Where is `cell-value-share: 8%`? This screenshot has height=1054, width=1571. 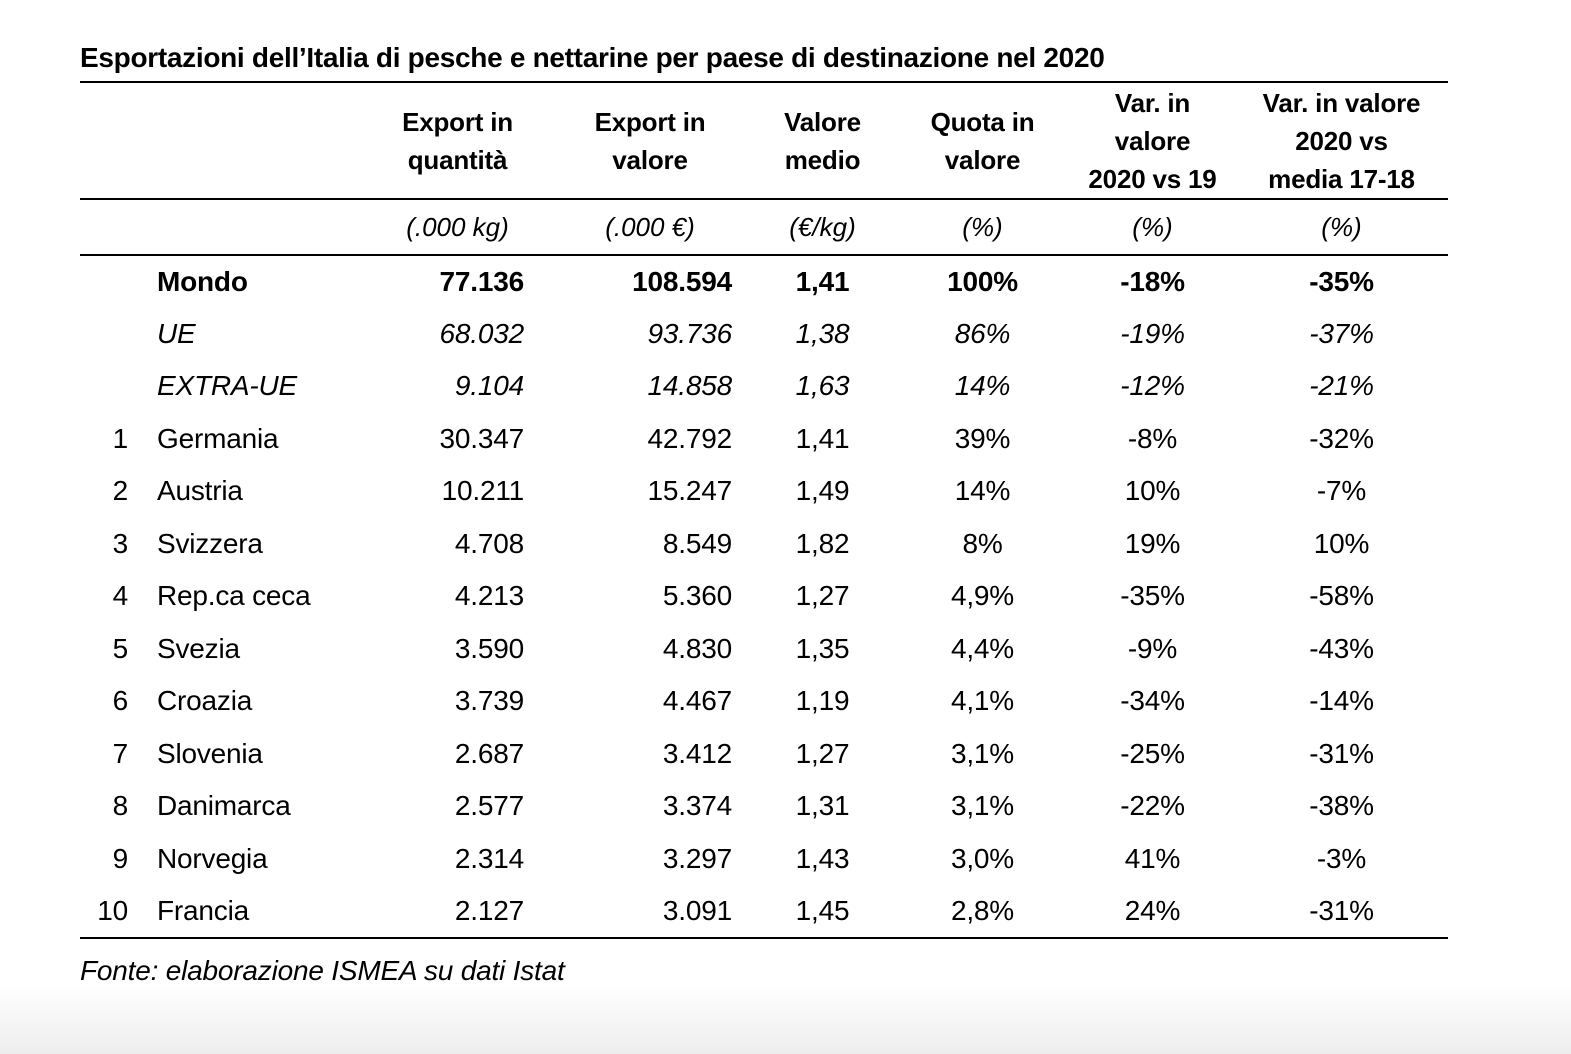 cell-value-share: 8% is located at coordinates (982, 543).